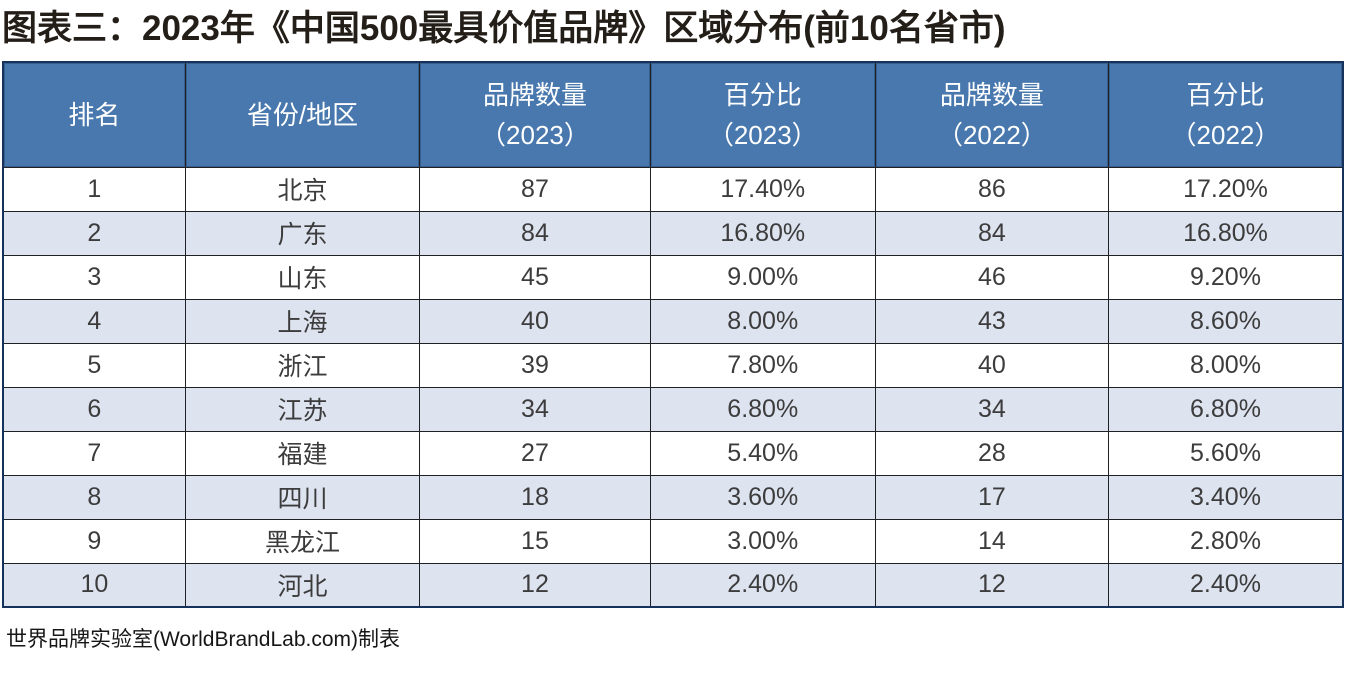  I want to click on percent-2022-cell: 5.60%, so click(1225, 453).